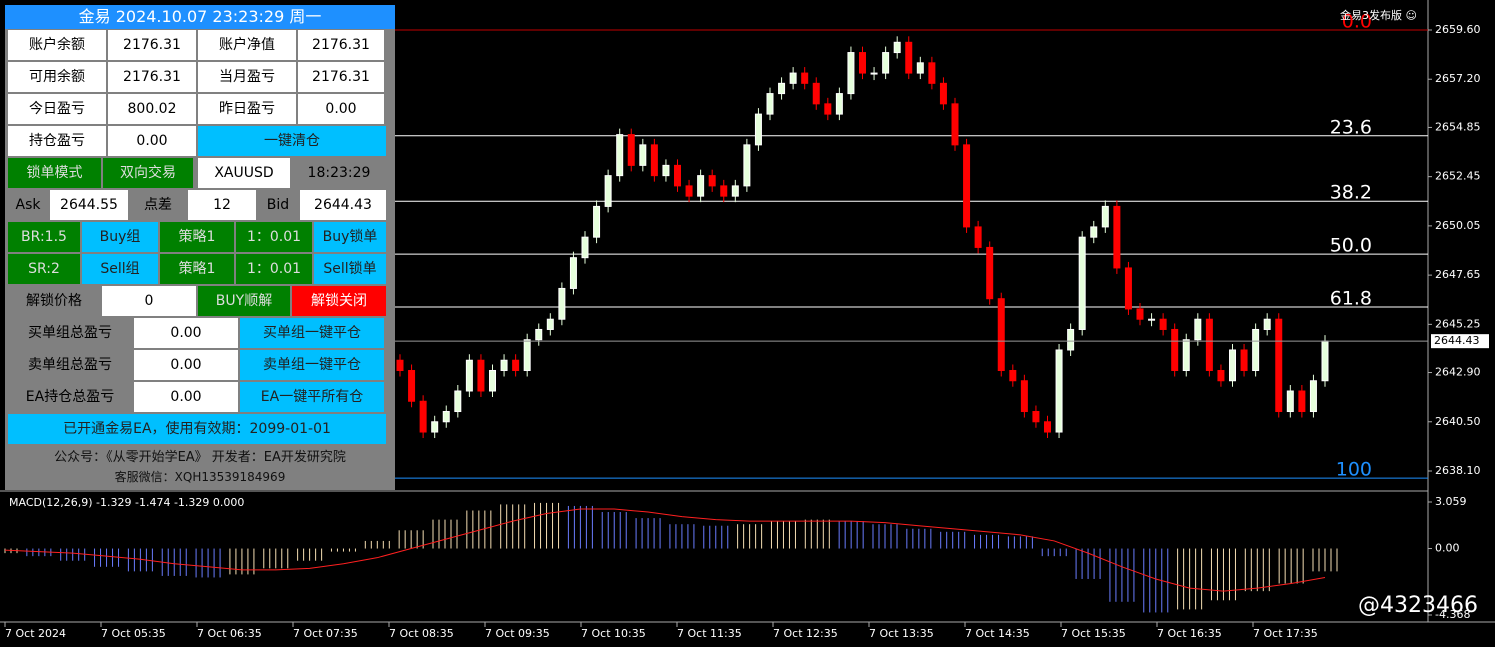  Describe the element at coordinates (70, 365) in the screenshot. I see `panel-cell: 卖单组总盈亏` at that location.